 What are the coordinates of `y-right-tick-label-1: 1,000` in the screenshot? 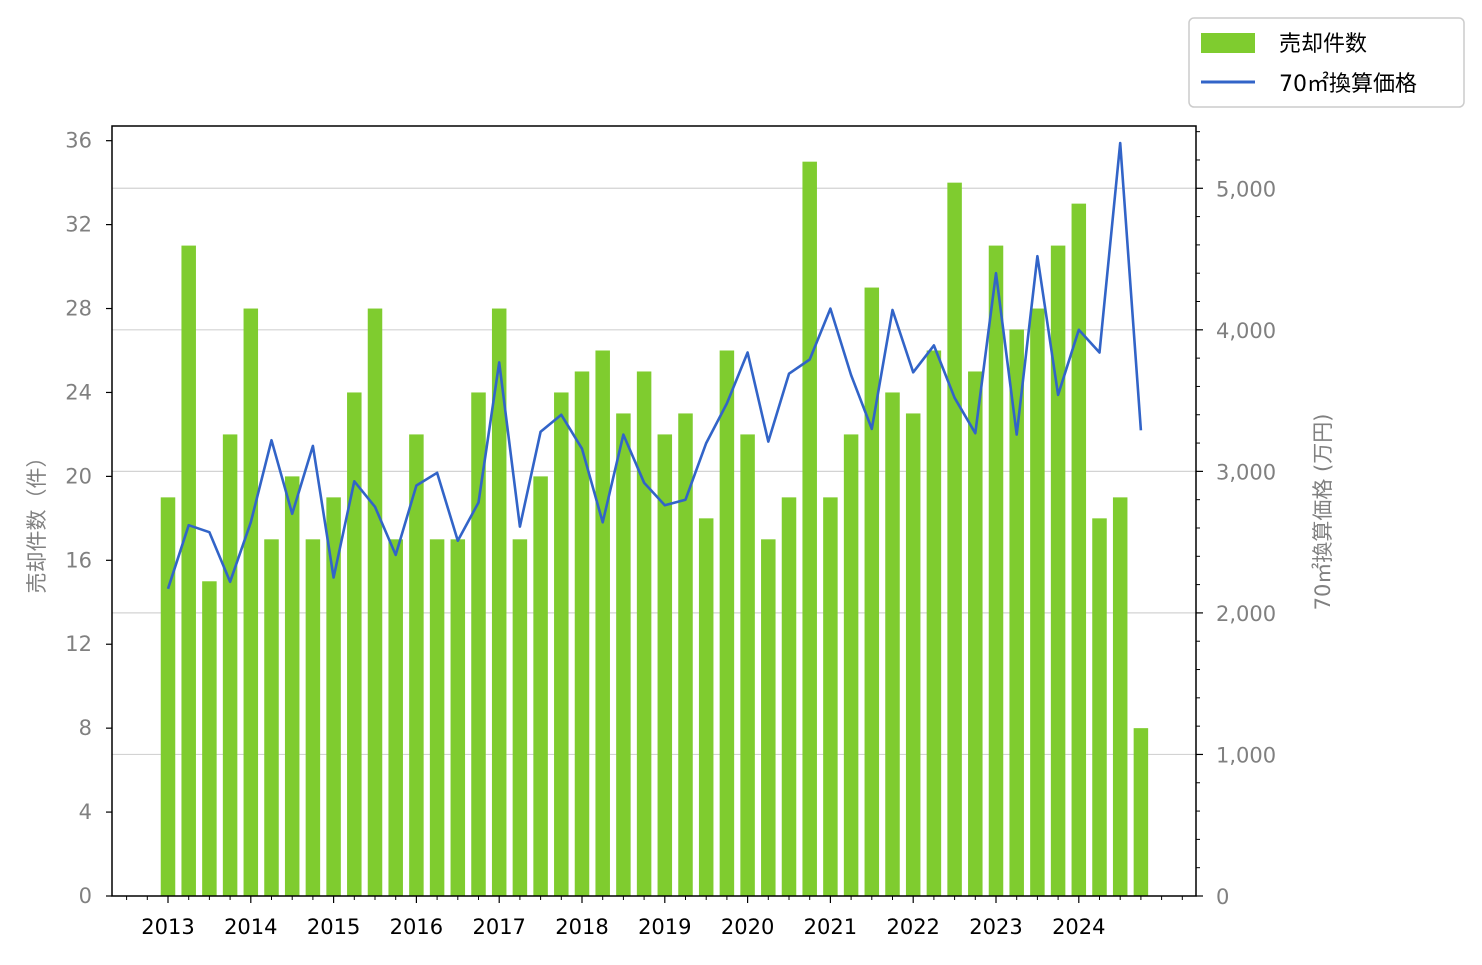 It's located at (1246, 755).